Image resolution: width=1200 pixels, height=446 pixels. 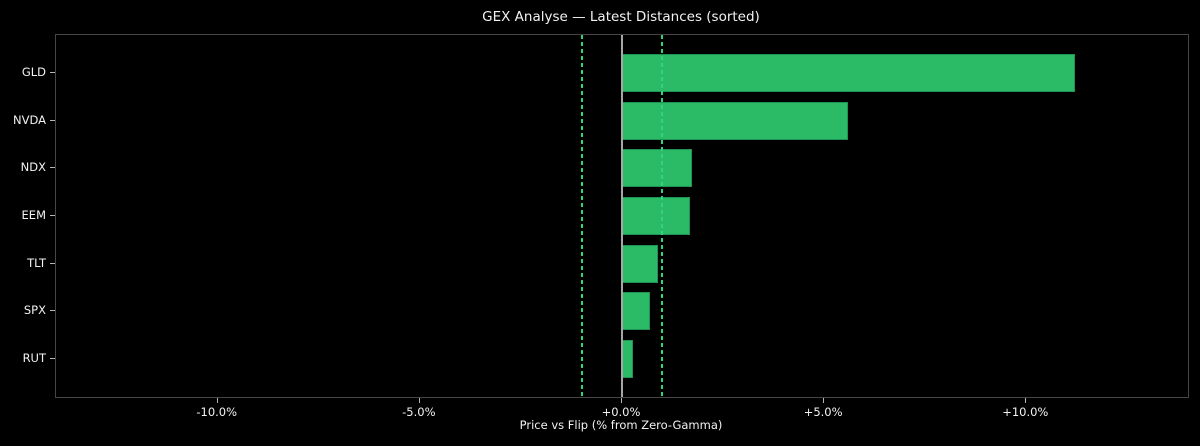 I want to click on reference-line-zero, so click(x=622, y=216).